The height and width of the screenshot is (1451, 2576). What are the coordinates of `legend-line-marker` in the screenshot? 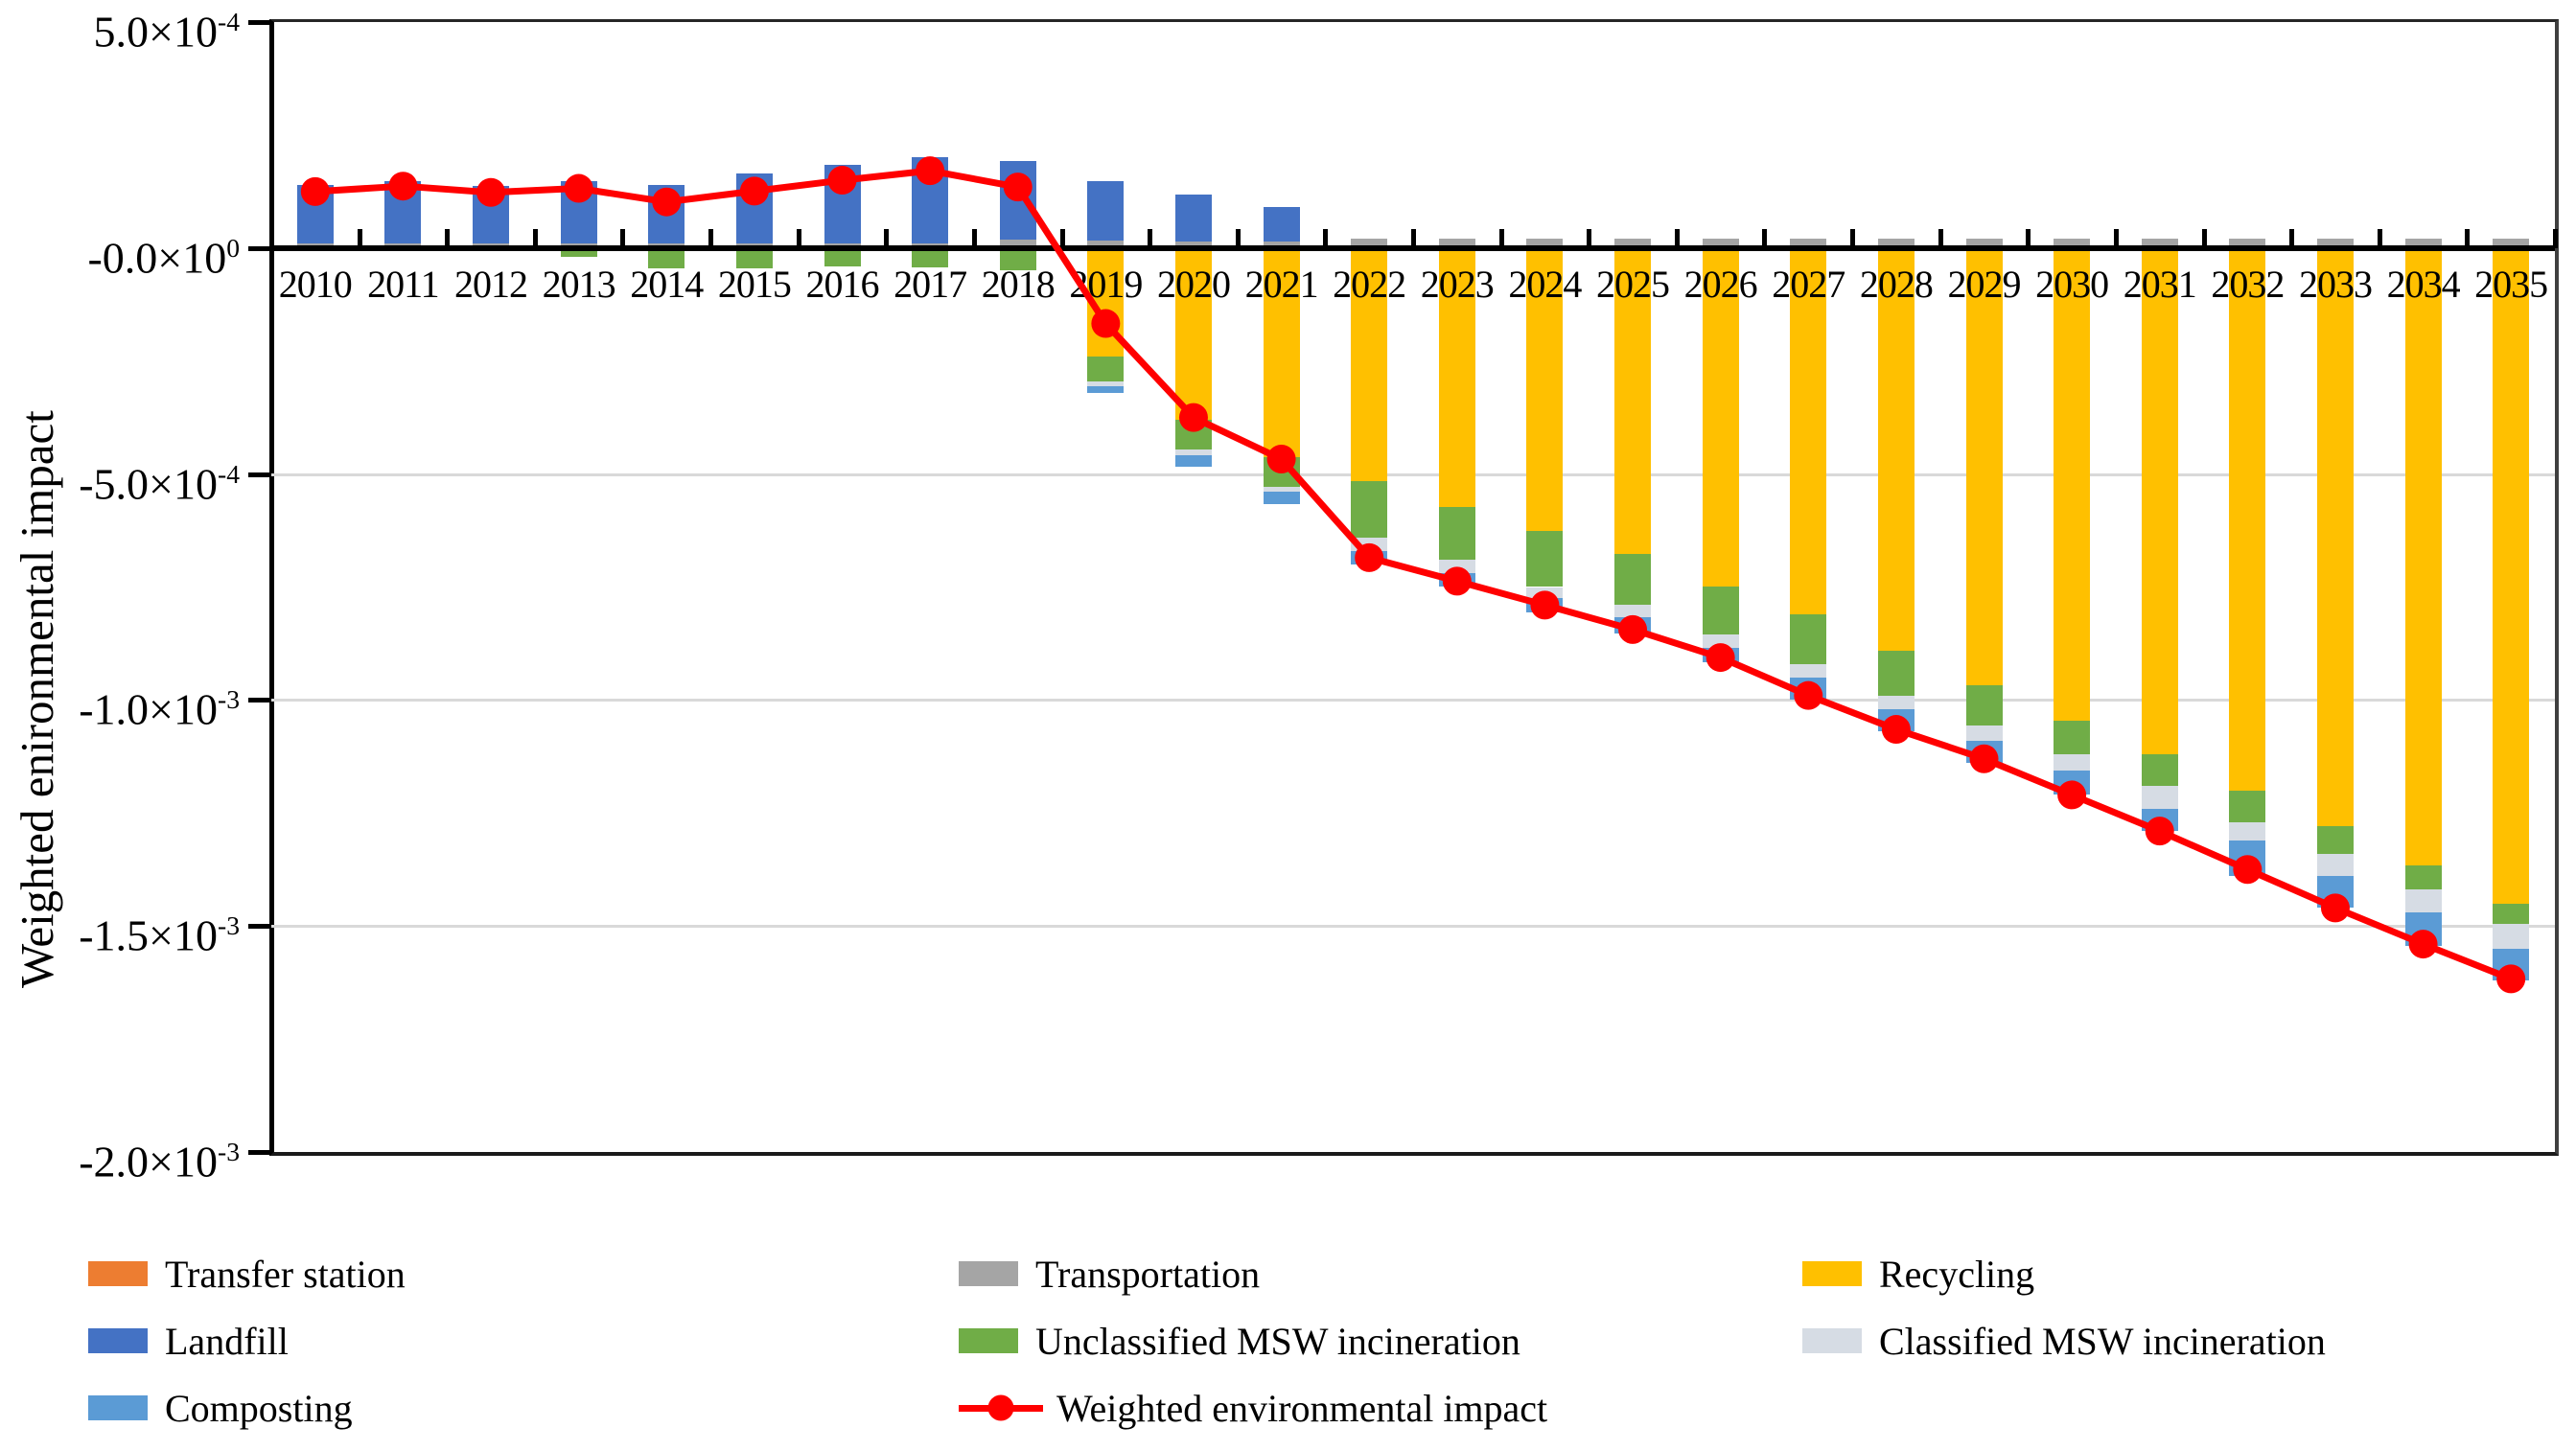 It's located at (1001, 1407).